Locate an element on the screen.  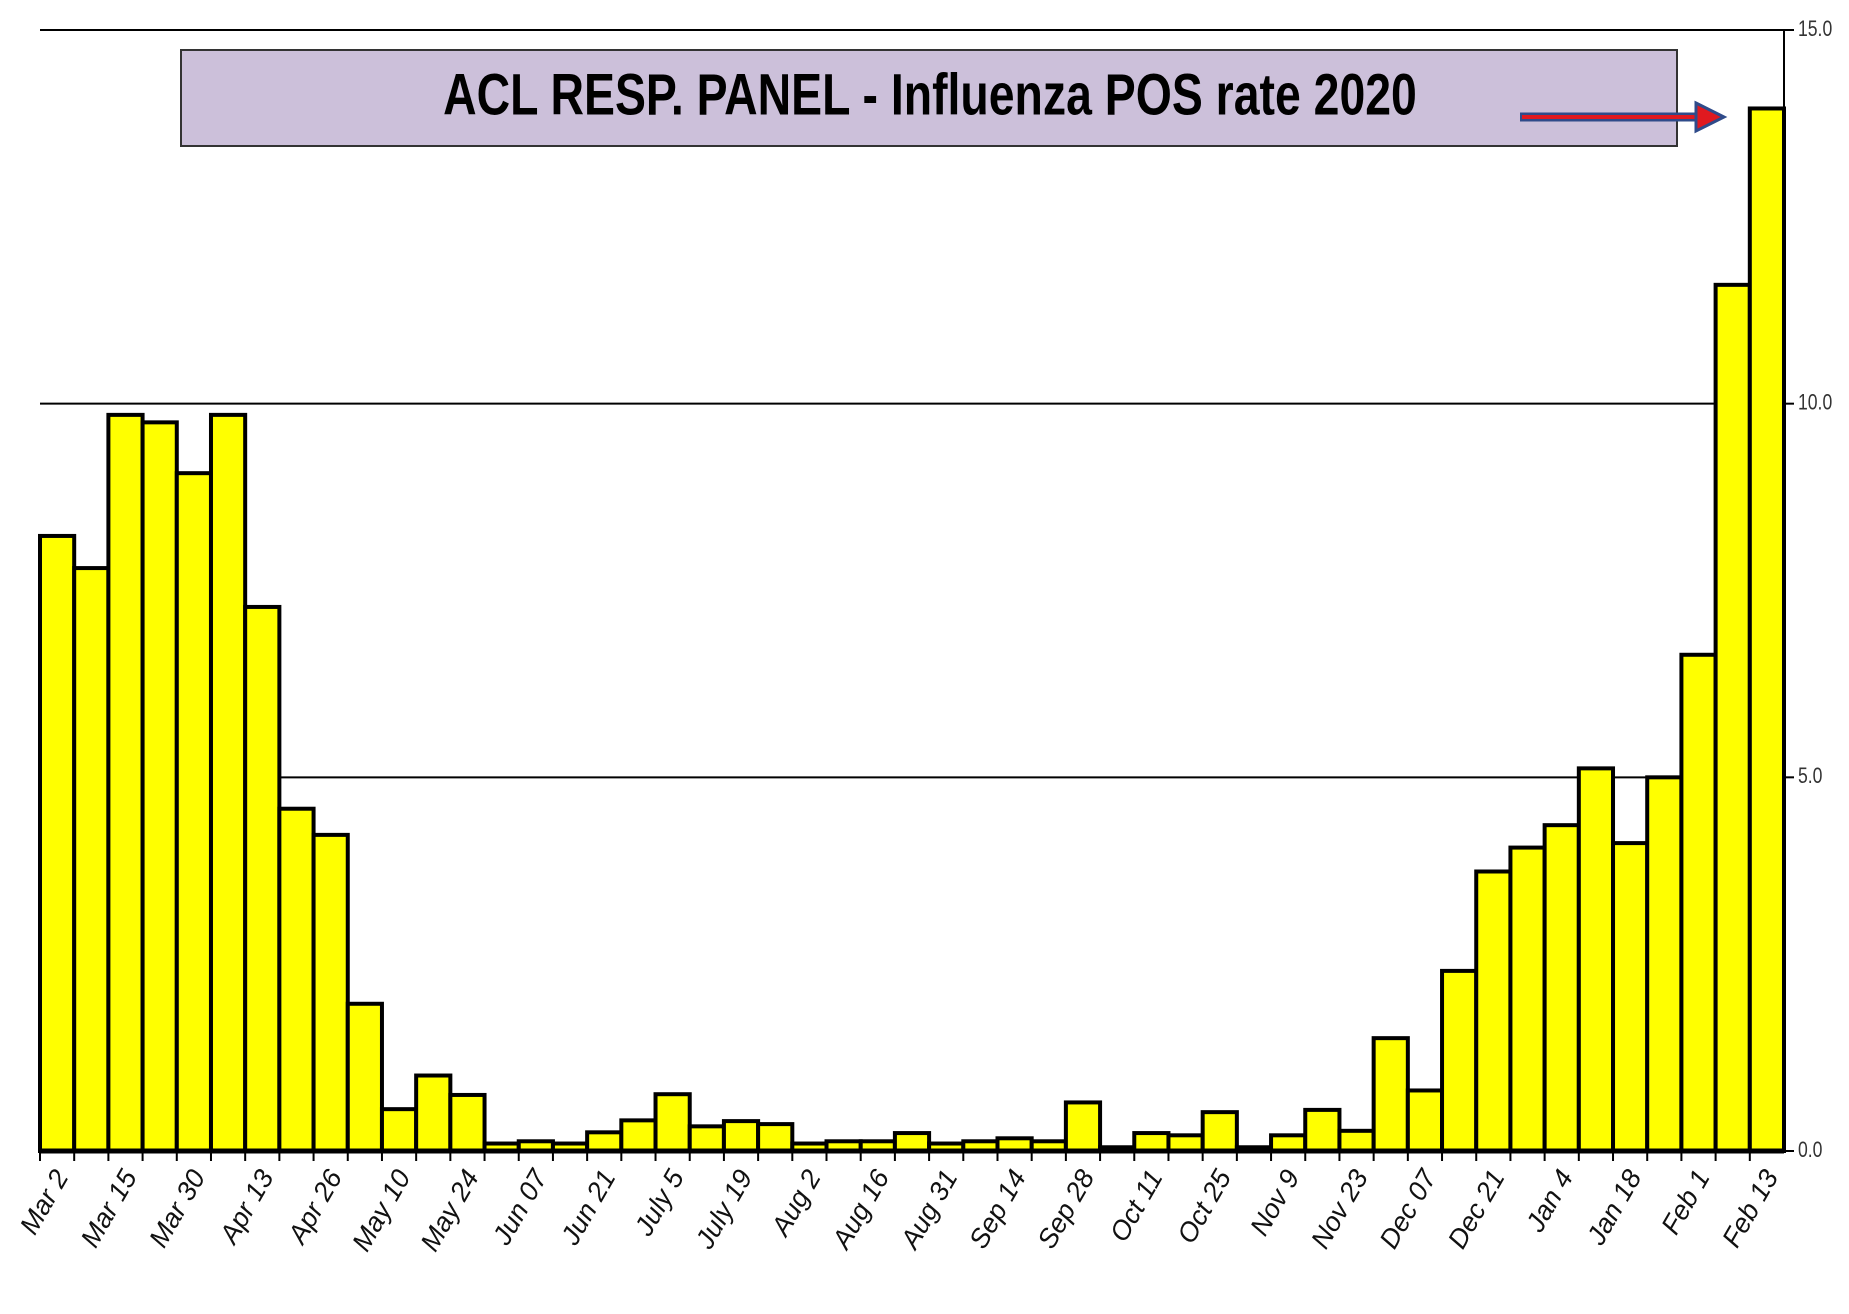
x-tick-label: Sep 28 is located at coordinates (1066, 1209).